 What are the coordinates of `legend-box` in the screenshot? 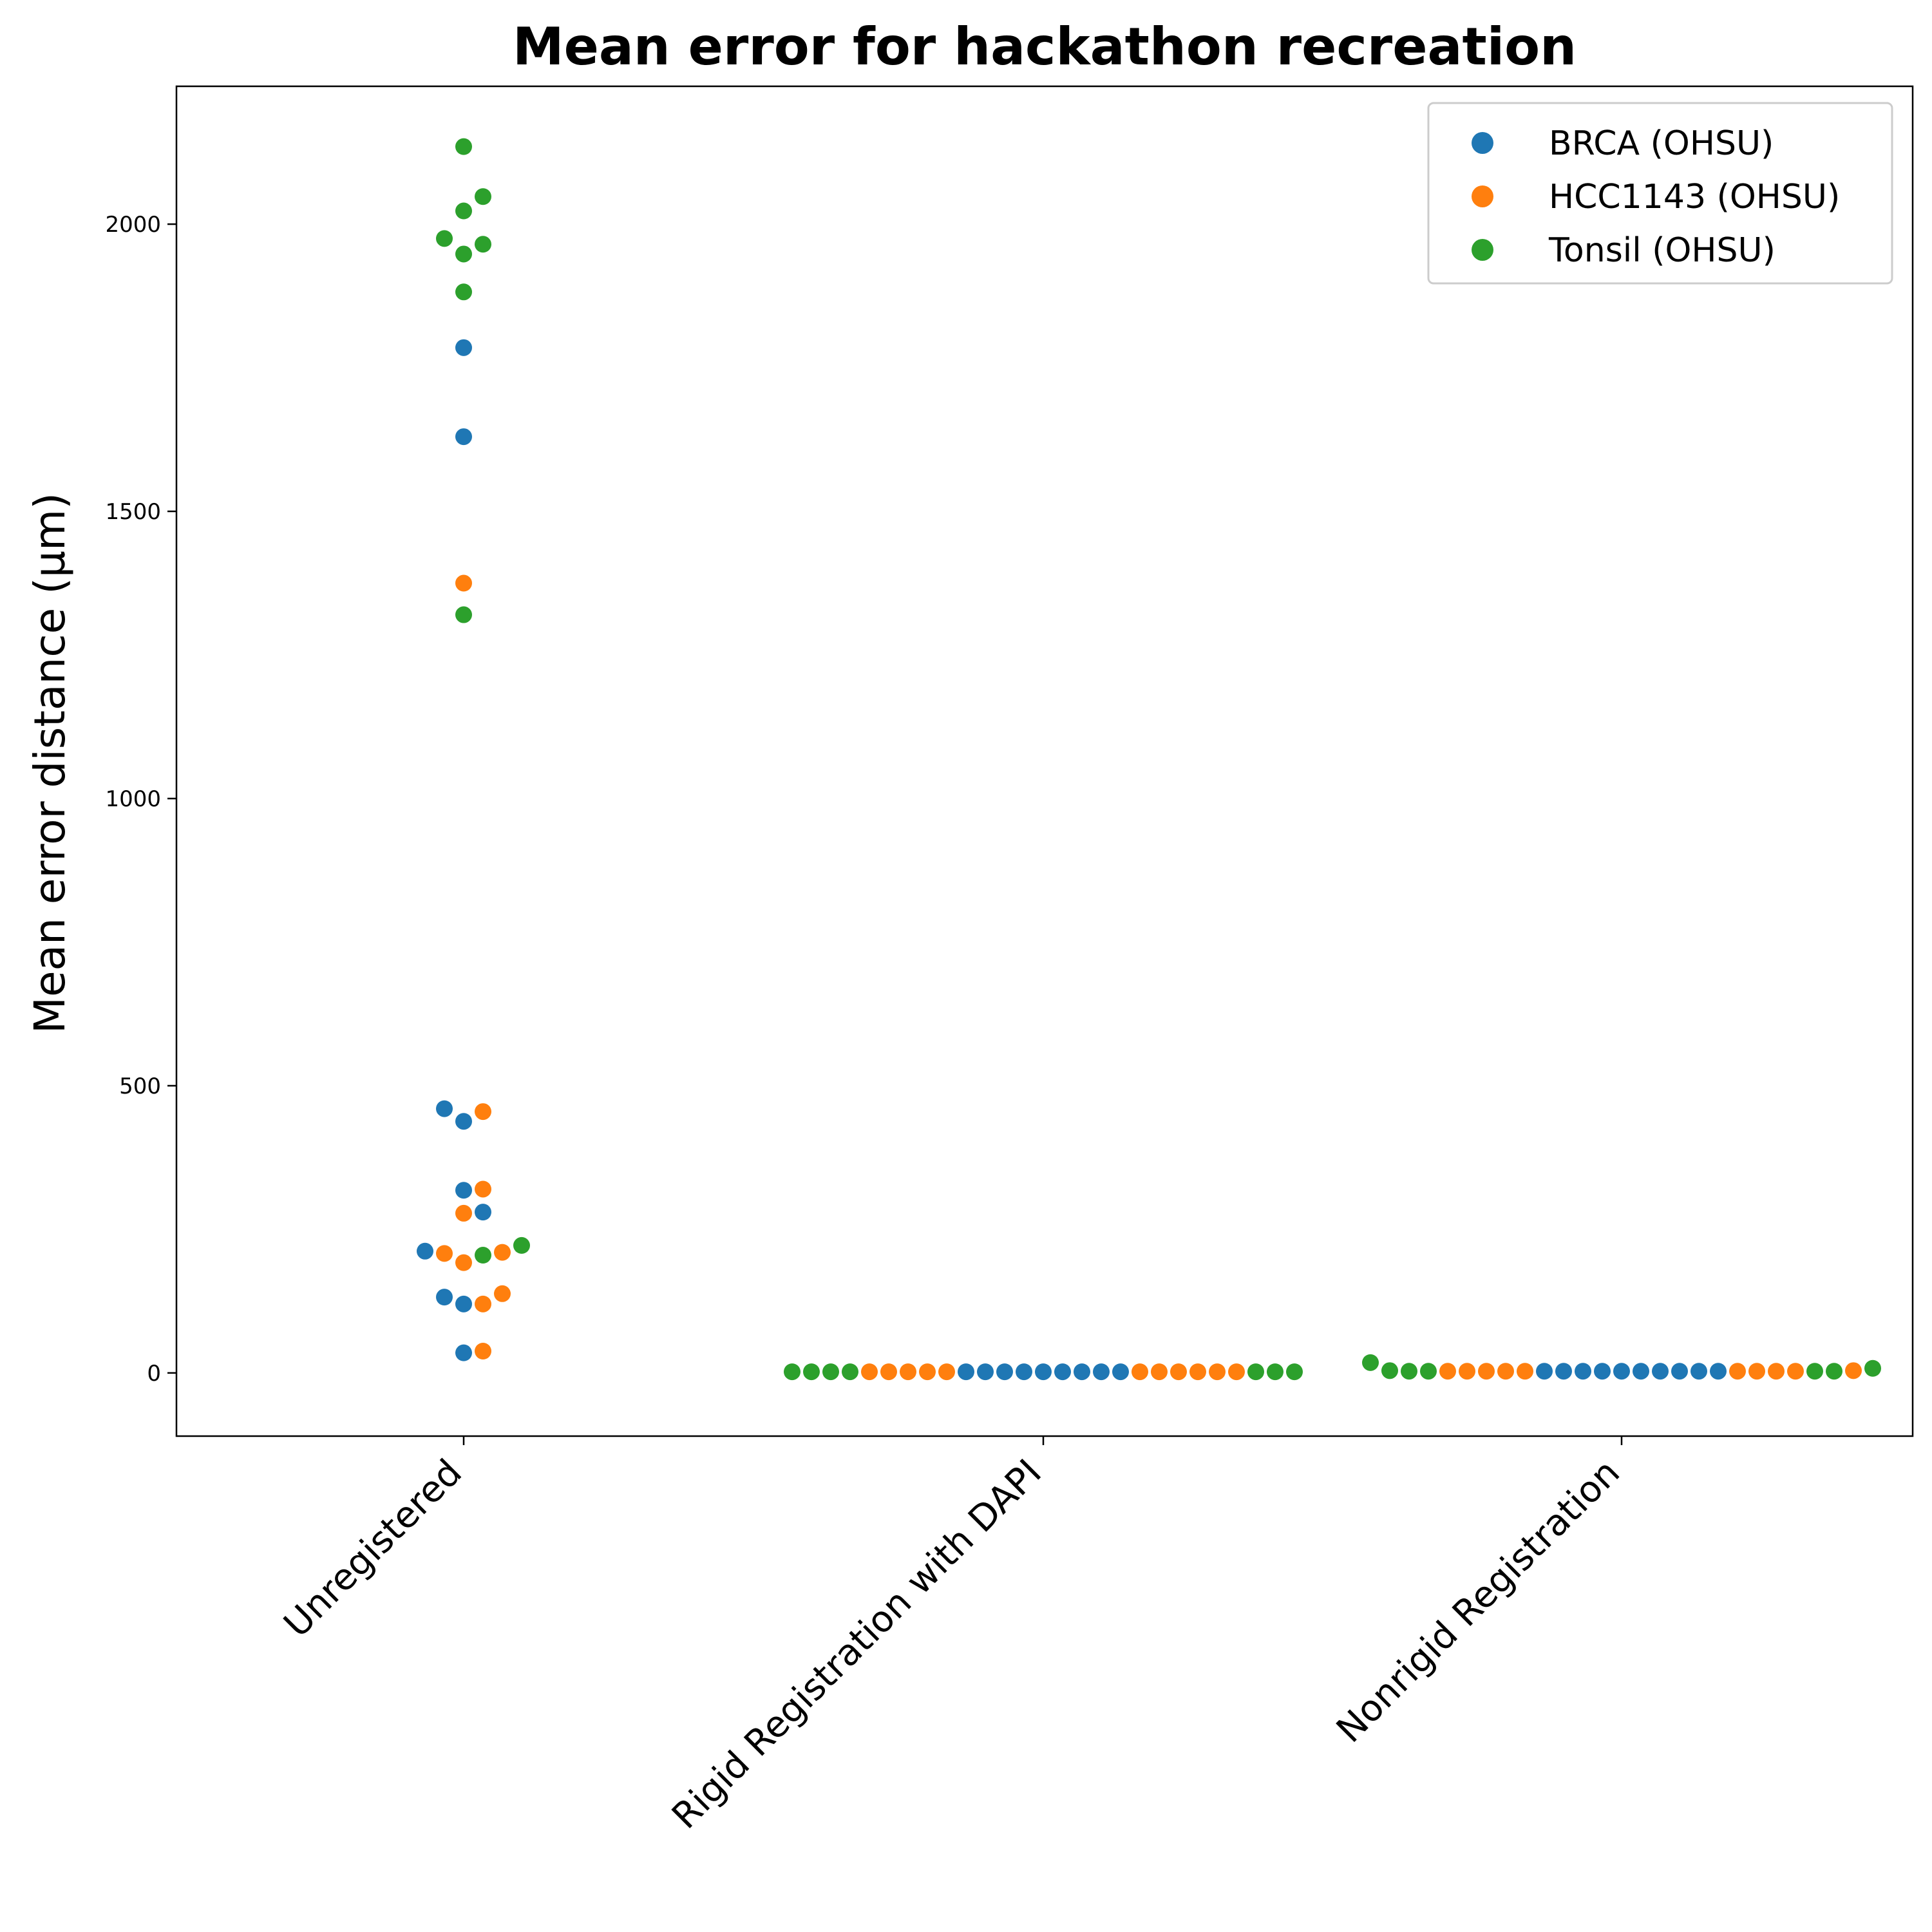 It's located at (1660, 193).